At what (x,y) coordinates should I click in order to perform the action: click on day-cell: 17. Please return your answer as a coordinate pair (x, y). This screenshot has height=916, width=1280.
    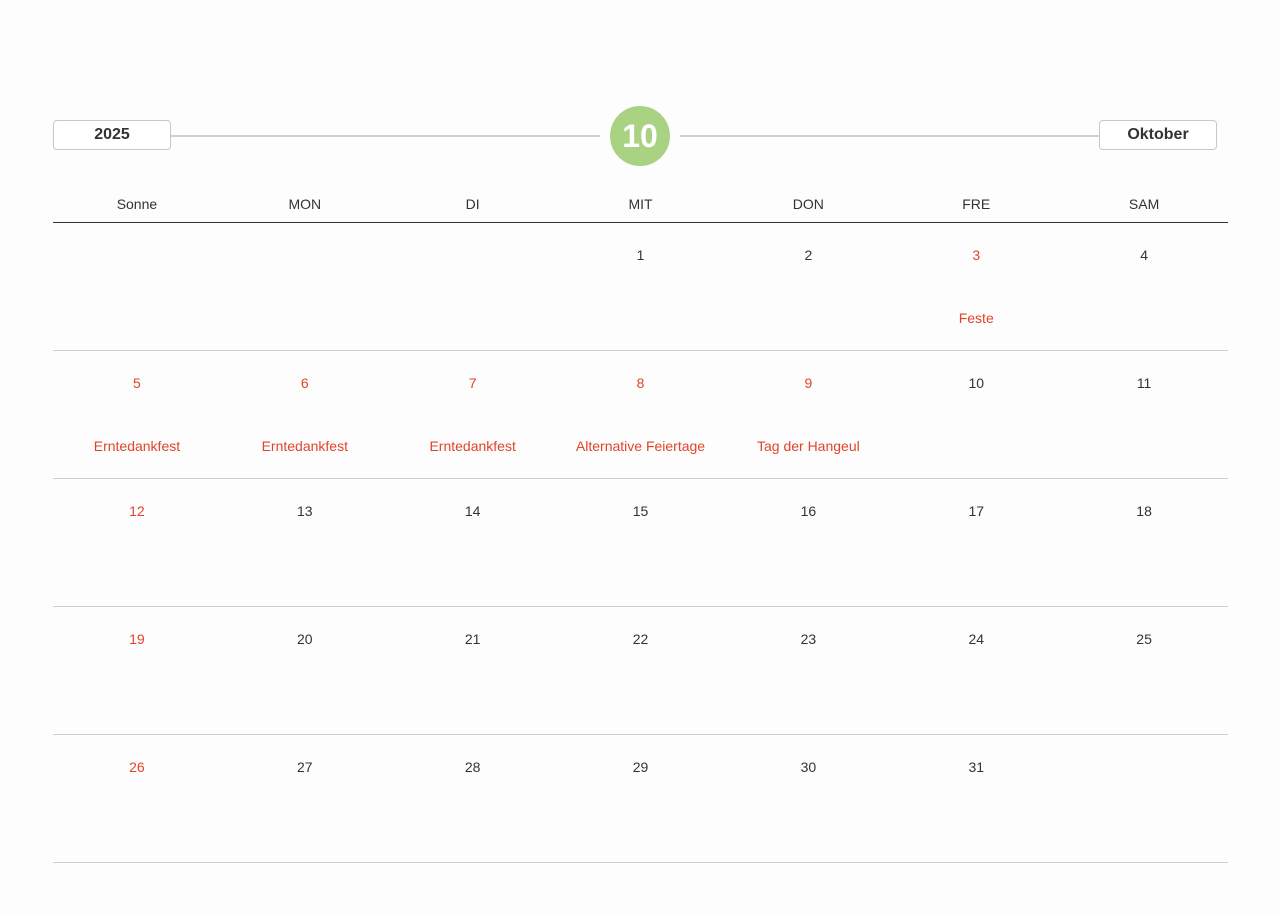
    Looking at the image, I should click on (976, 542).